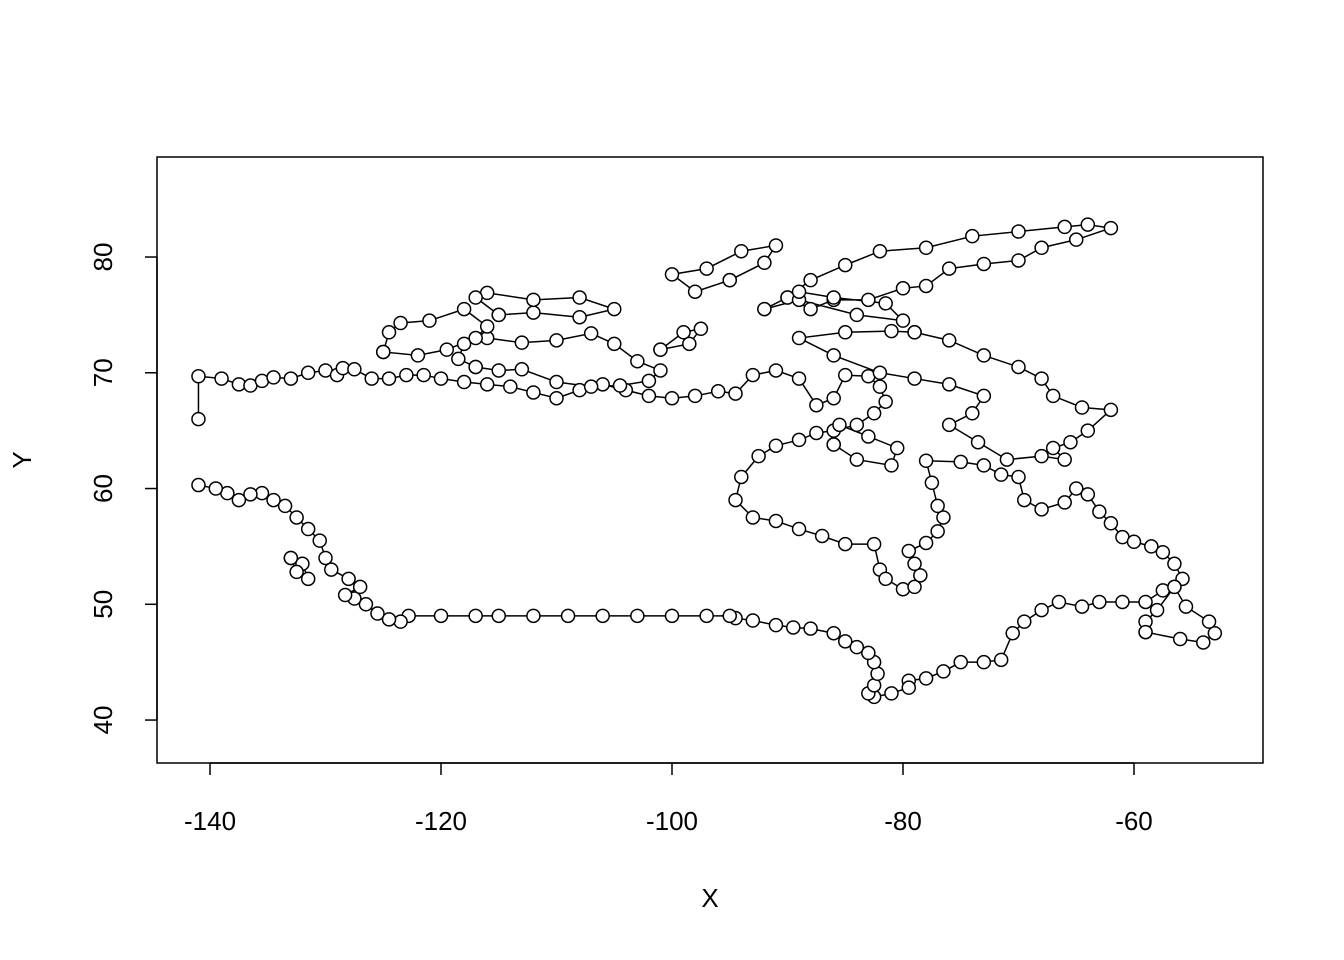 The width and height of the screenshot is (1344, 960). I want to click on x-tick-label: -120, so click(441, 821).